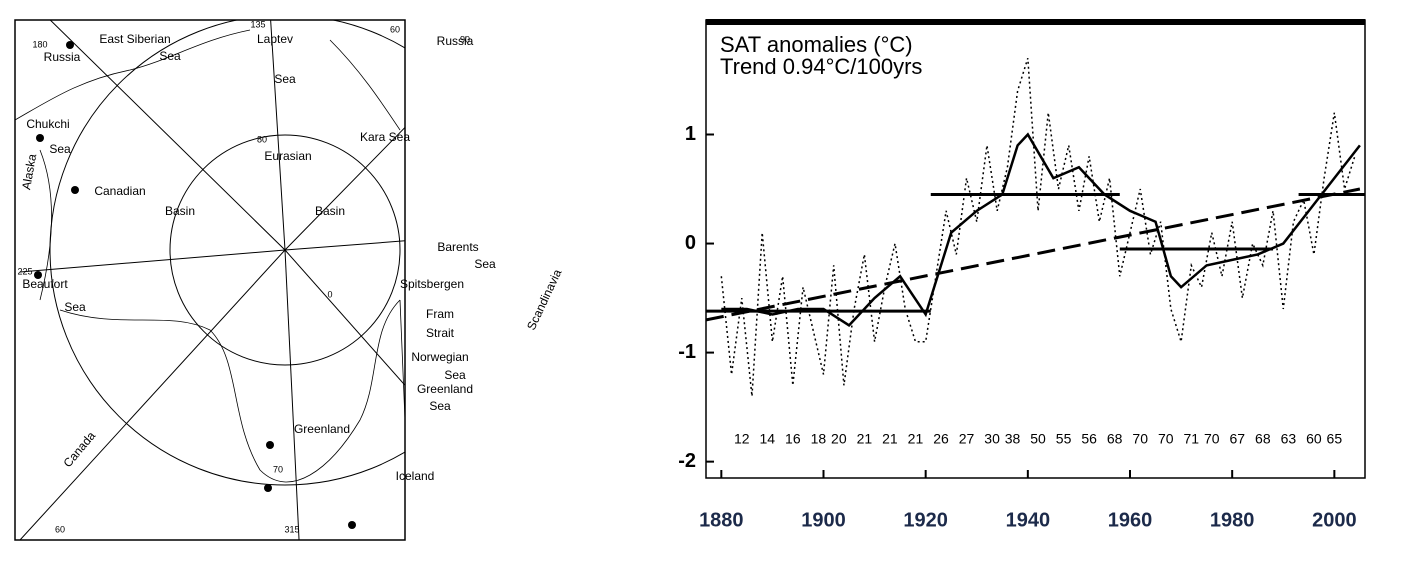  What do you see at coordinates (821, 66) in the screenshot?
I see `chart-subtitle: Trend 0.94°C/100yrs` at bounding box center [821, 66].